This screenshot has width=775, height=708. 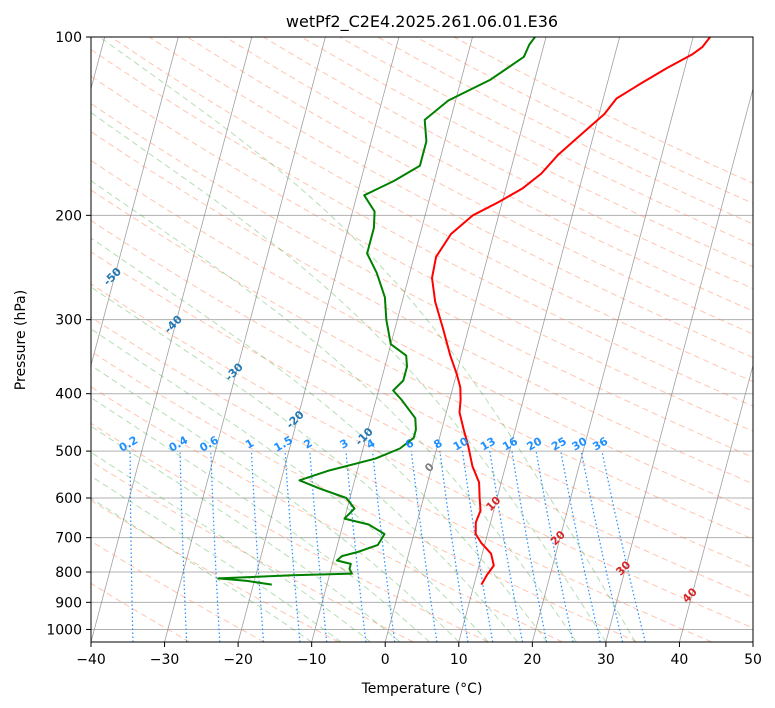 What do you see at coordinates (21, 340) in the screenshot?
I see `y-axis-title: Pressure (hPa)` at bounding box center [21, 340].